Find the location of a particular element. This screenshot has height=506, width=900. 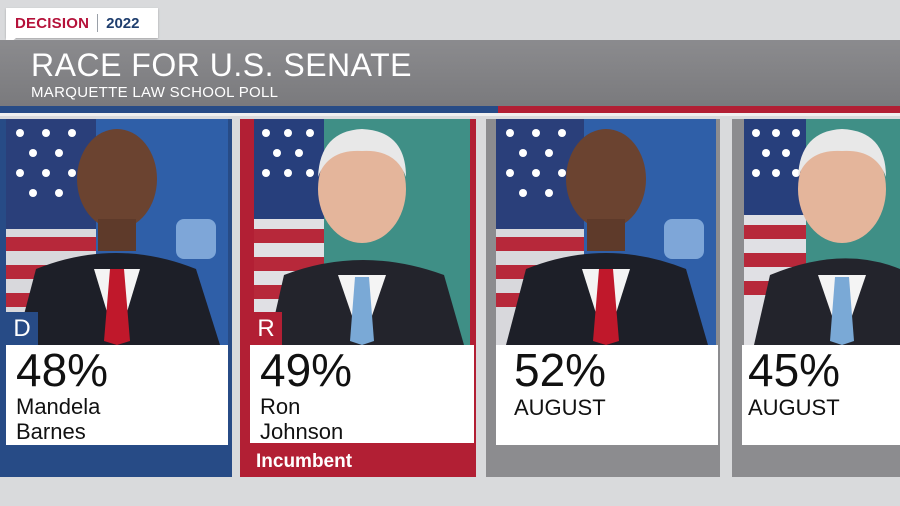

rep-stripe is located at coordinates (699, 109).